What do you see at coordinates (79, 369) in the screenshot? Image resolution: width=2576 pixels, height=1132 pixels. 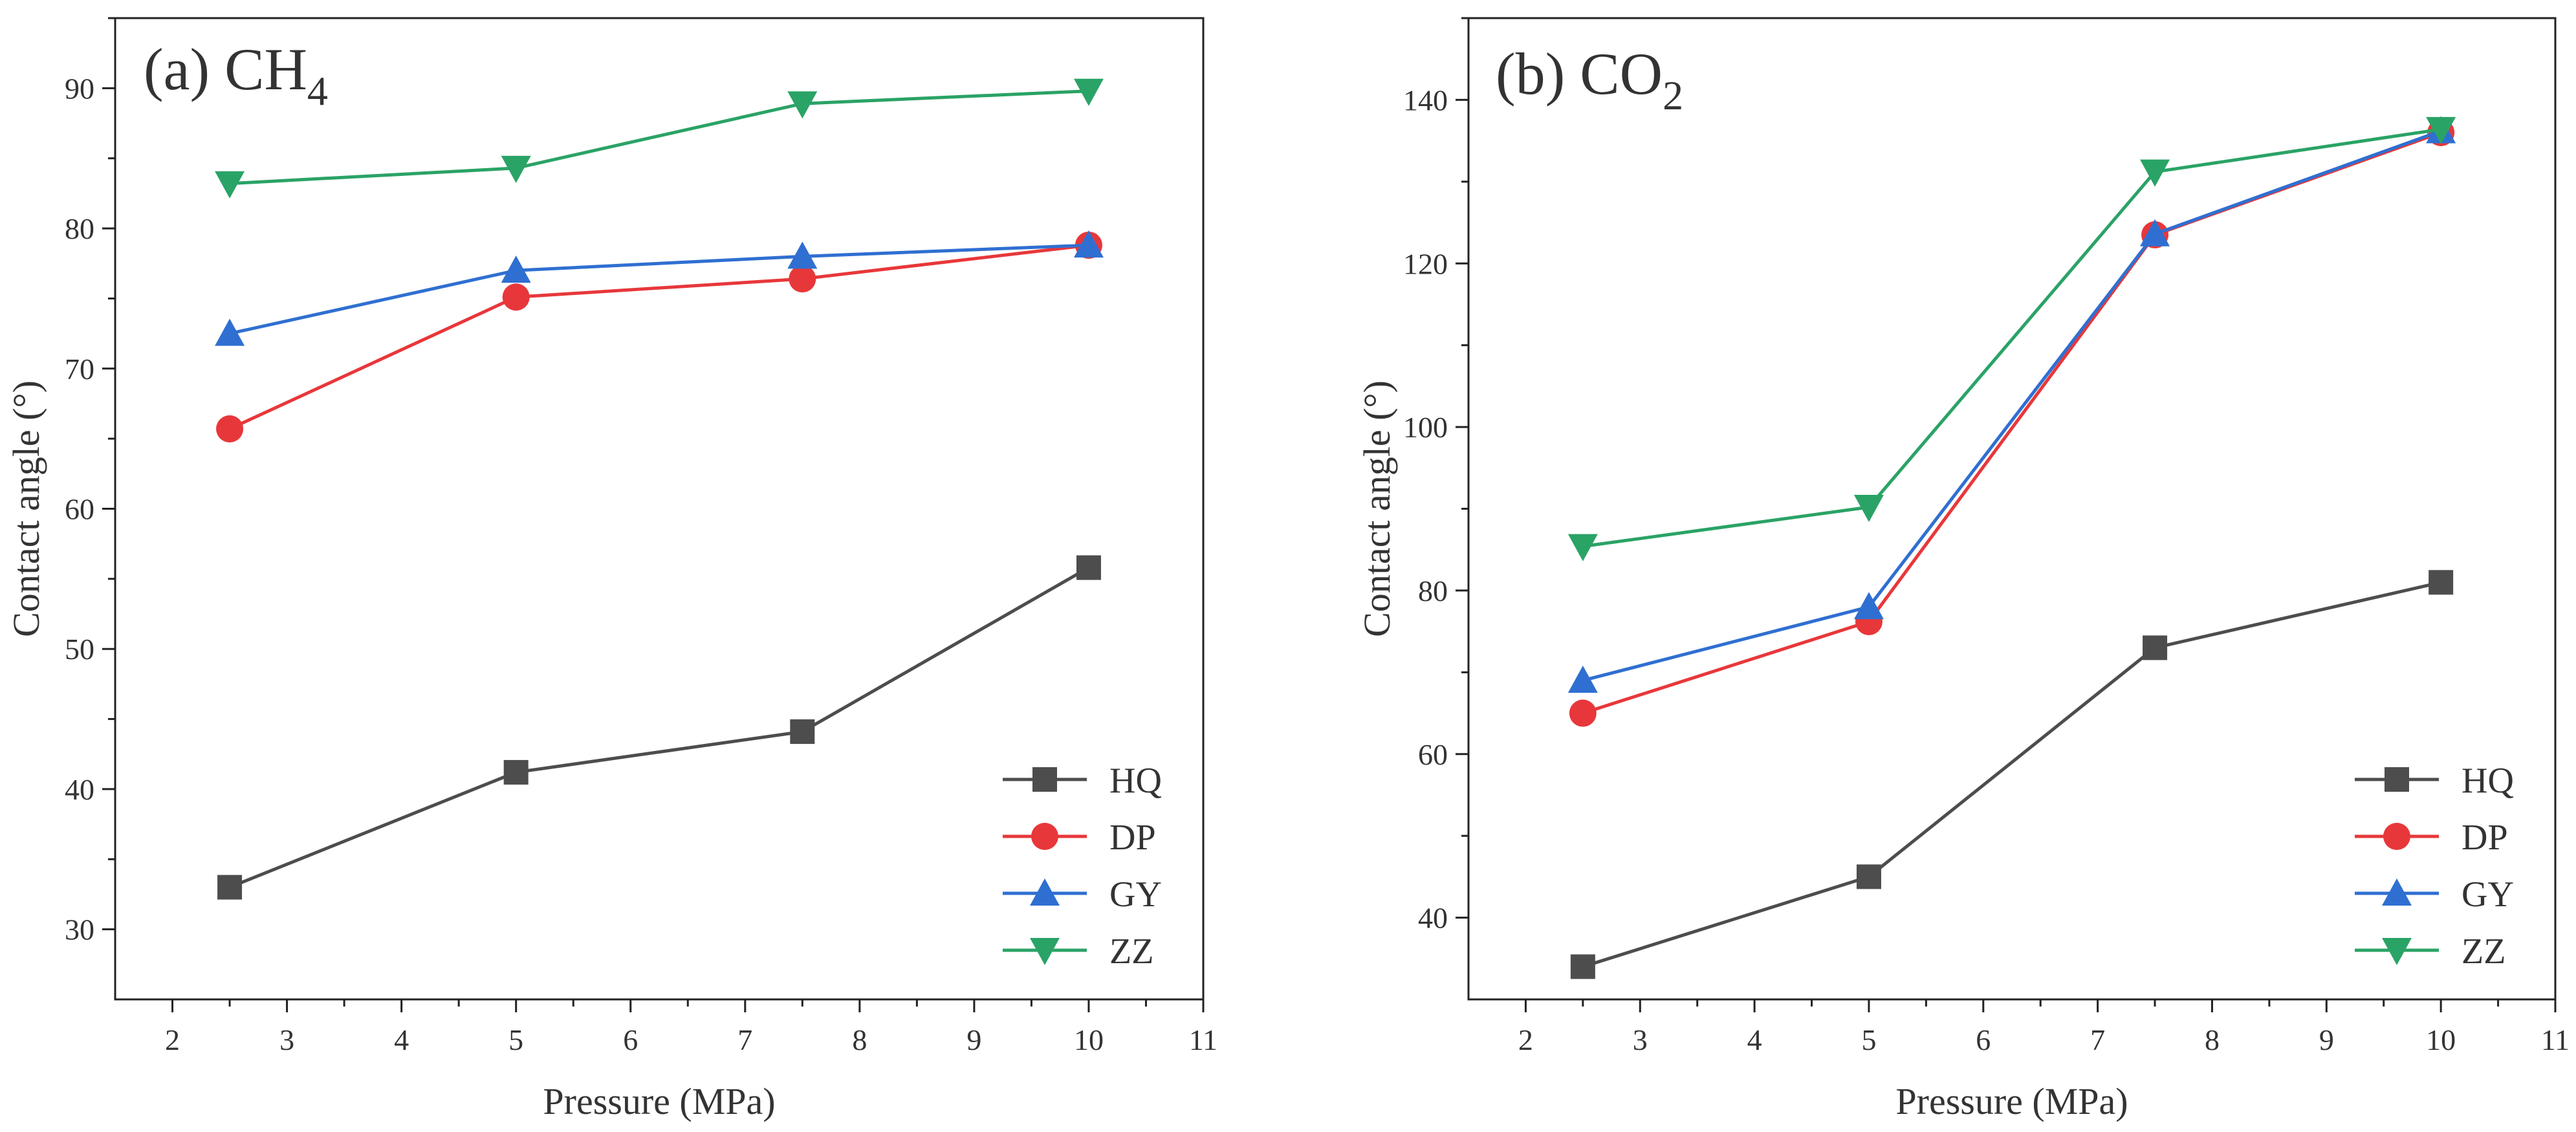 I see `y-tick-label: 70` at bounding box center [79, 369].